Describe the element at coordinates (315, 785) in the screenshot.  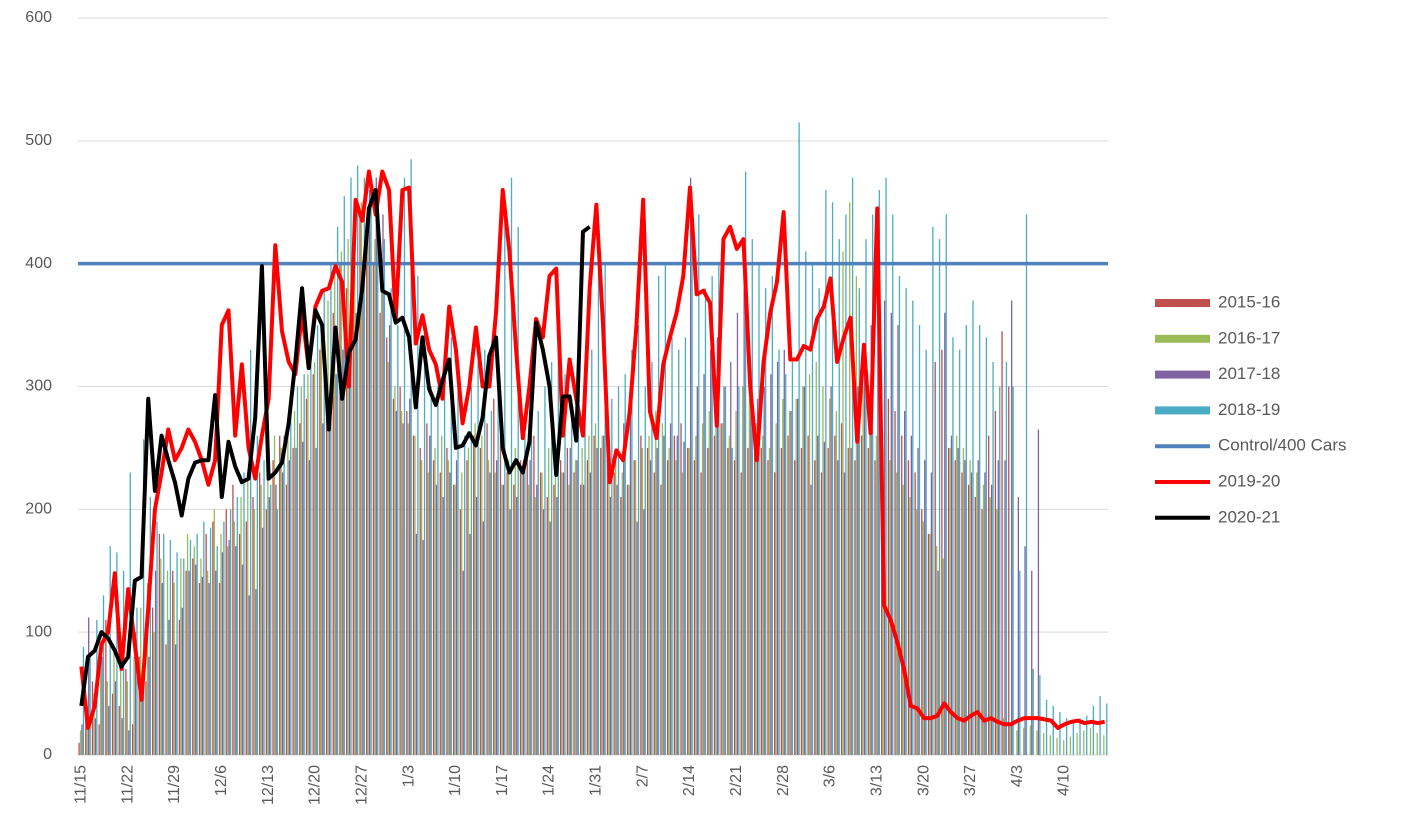
I see `x-tick-label: 12/20` at that location.